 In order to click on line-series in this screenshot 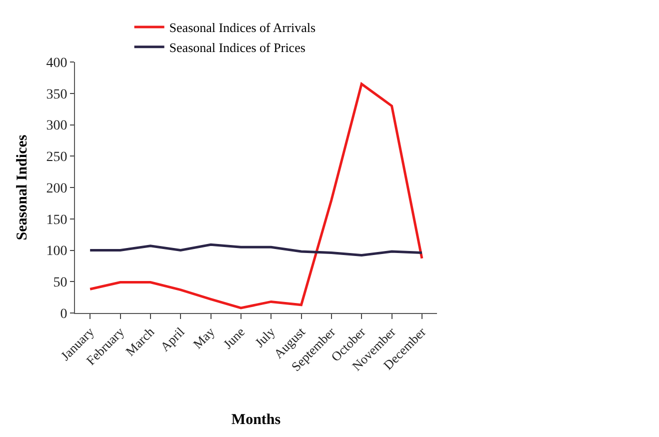, I will do `click(256, 250)`.